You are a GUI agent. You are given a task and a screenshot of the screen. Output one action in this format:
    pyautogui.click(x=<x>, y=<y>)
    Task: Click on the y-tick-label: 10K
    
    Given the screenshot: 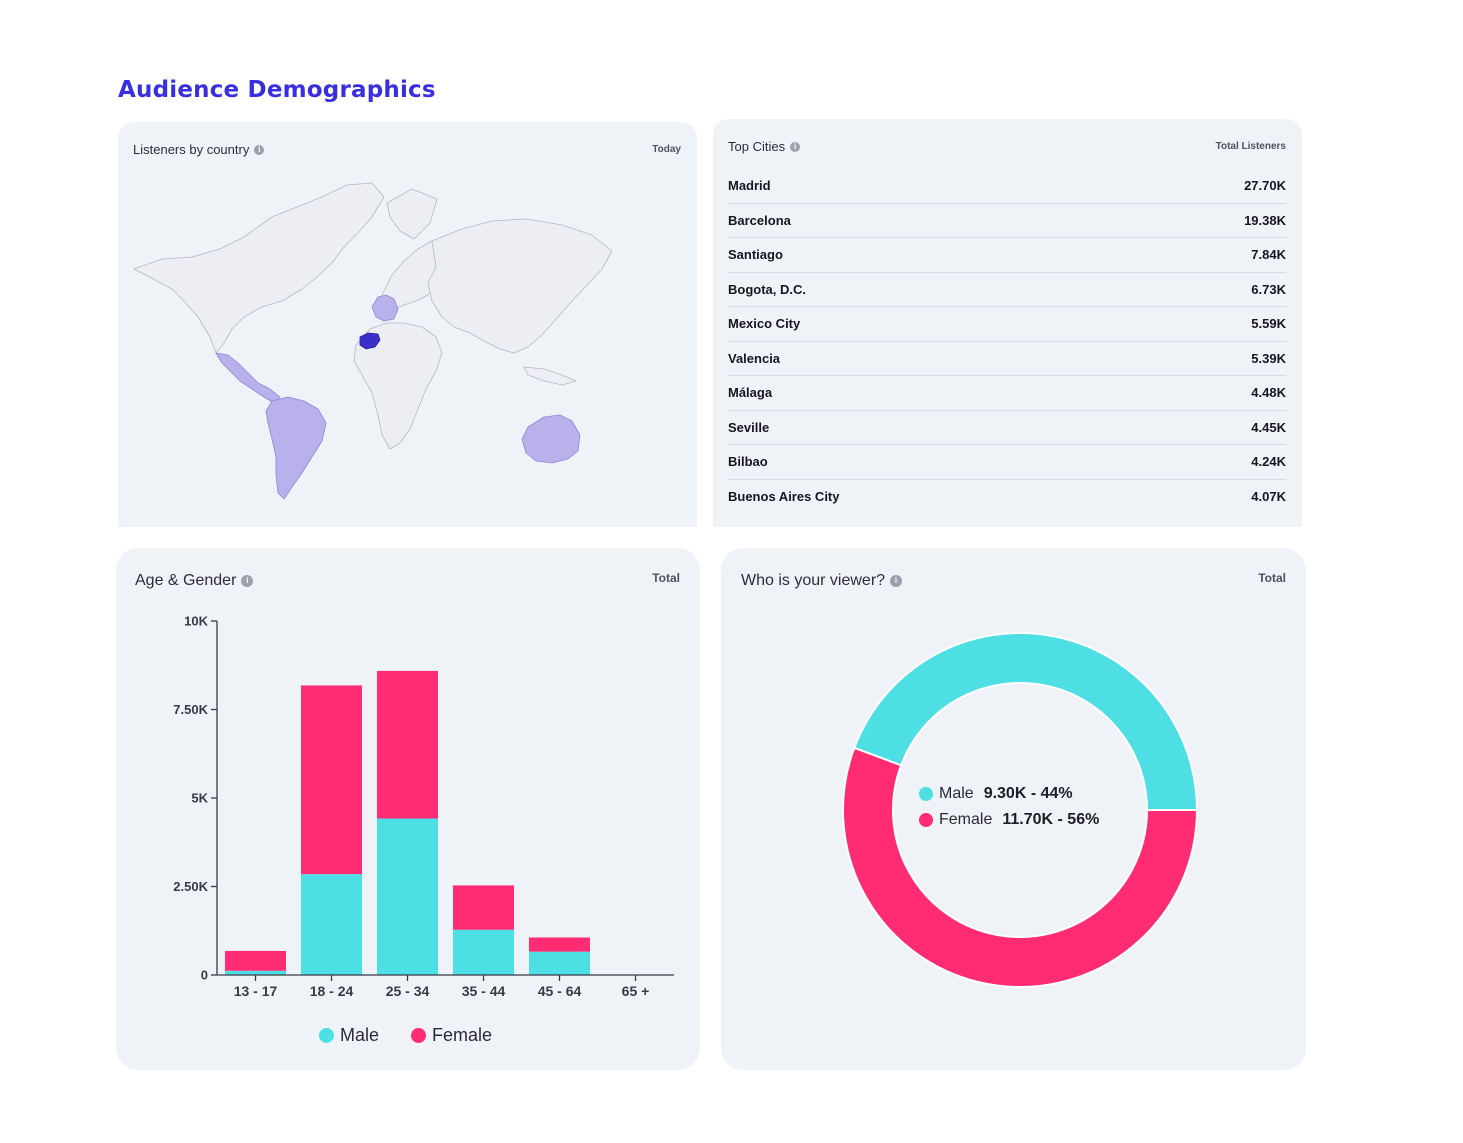 What is the action you would take?
    pyautogui.click(x=196, y=621)
    